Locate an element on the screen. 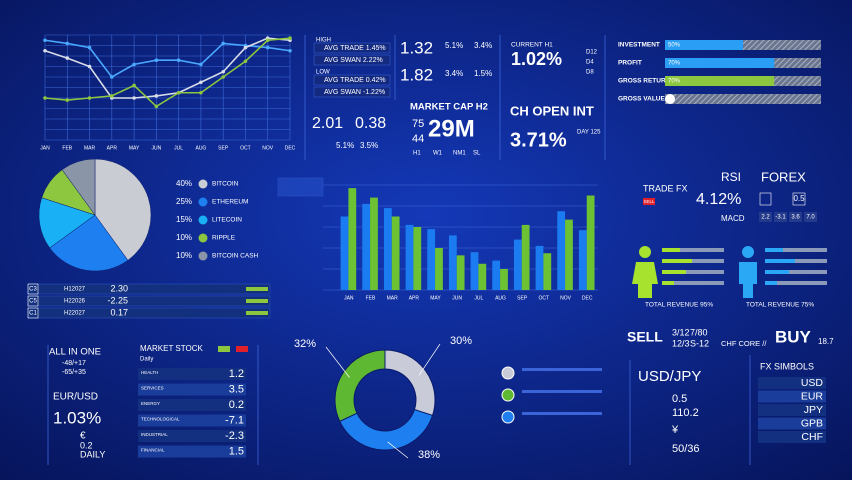  label: 0.5 is located at coordinates (679, 399).